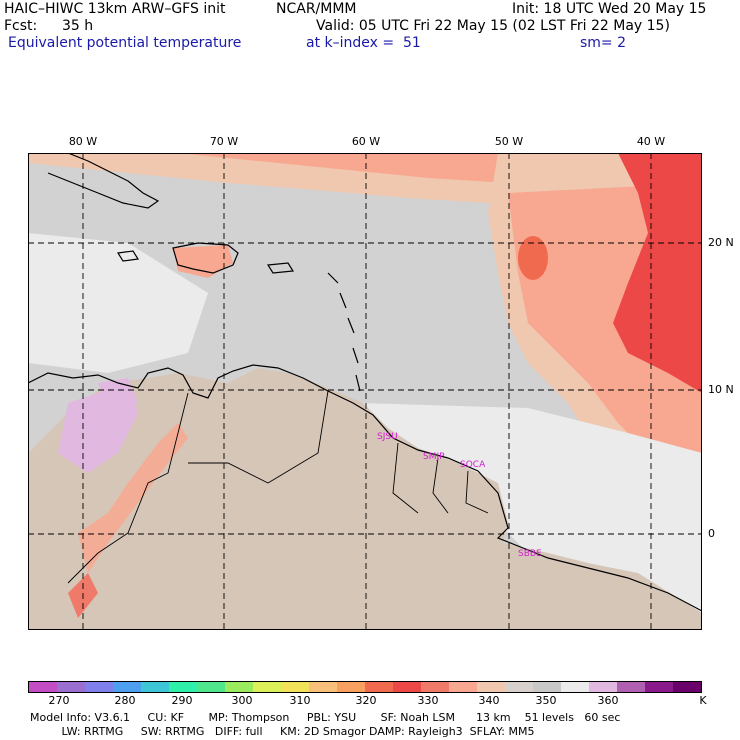  What do you see at coordinates (428, 700) in the screenshot?
I see `colorbar-label-330: 330` at bounding box center [428, 700].